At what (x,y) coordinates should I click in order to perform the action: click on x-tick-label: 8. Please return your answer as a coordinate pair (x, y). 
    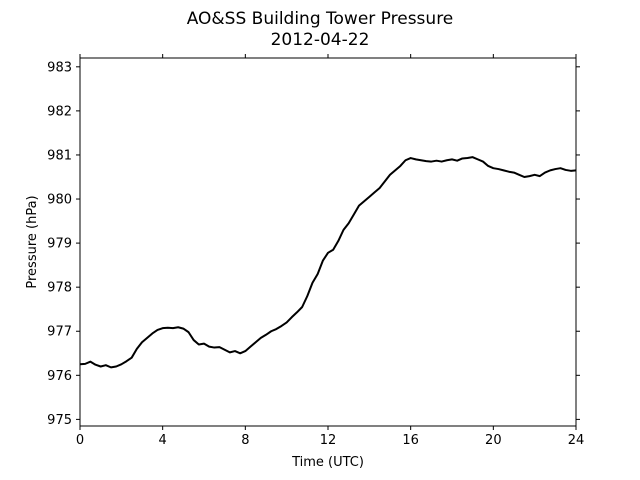
    Looking at the image, I should click on (245, 440).